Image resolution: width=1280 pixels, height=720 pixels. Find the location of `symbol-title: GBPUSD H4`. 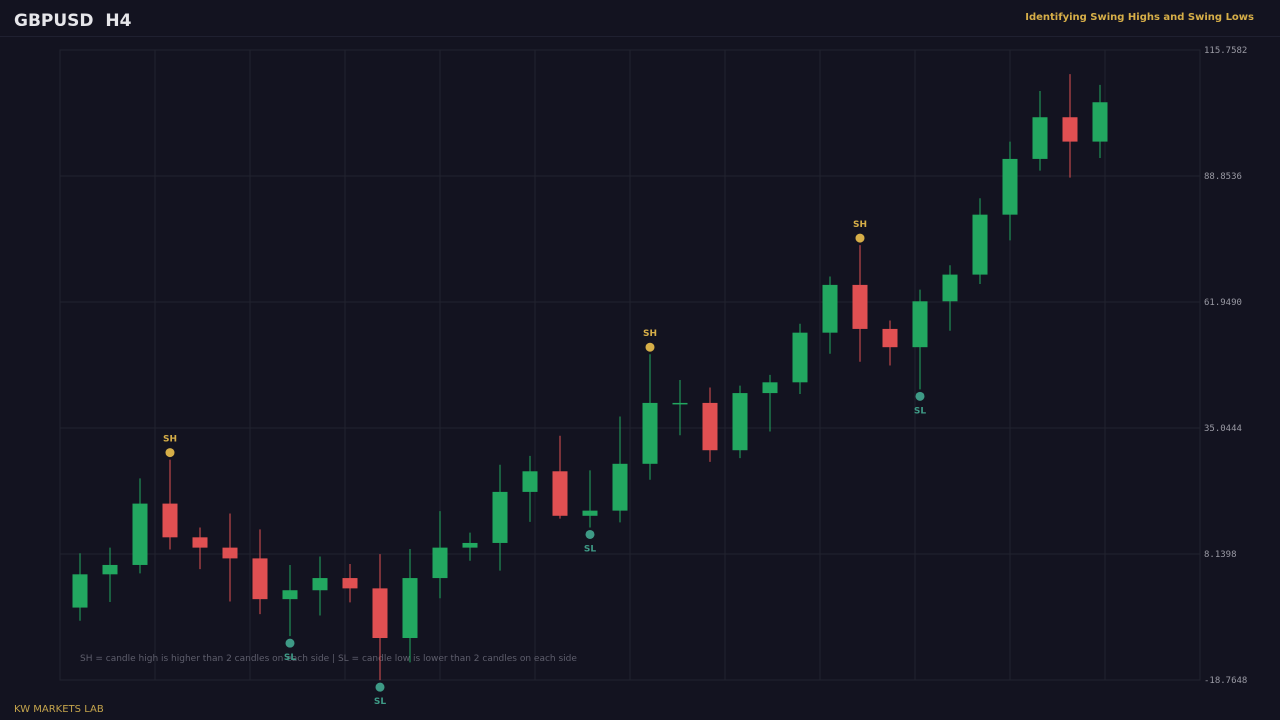

symbol-title: GBPUSD H4 is located at coordinates (73, 21).